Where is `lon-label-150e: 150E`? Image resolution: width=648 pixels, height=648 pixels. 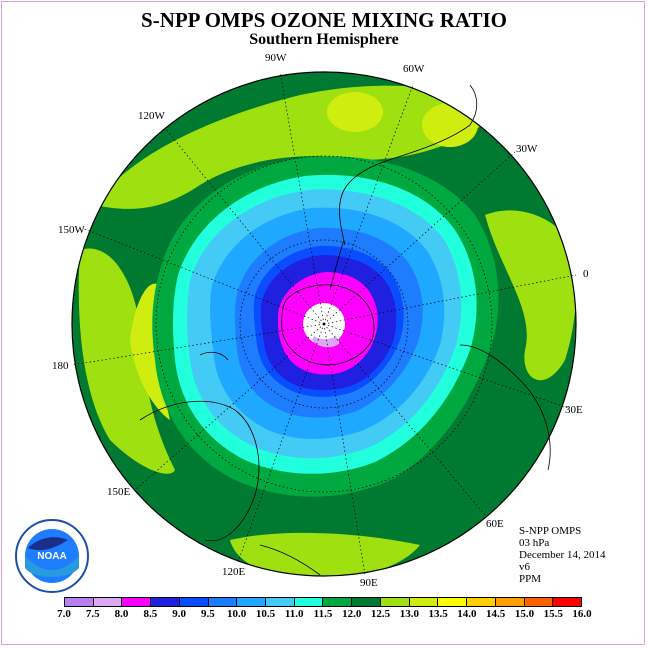 lon-label-150e: 150E is located at coordinates (119, 492).